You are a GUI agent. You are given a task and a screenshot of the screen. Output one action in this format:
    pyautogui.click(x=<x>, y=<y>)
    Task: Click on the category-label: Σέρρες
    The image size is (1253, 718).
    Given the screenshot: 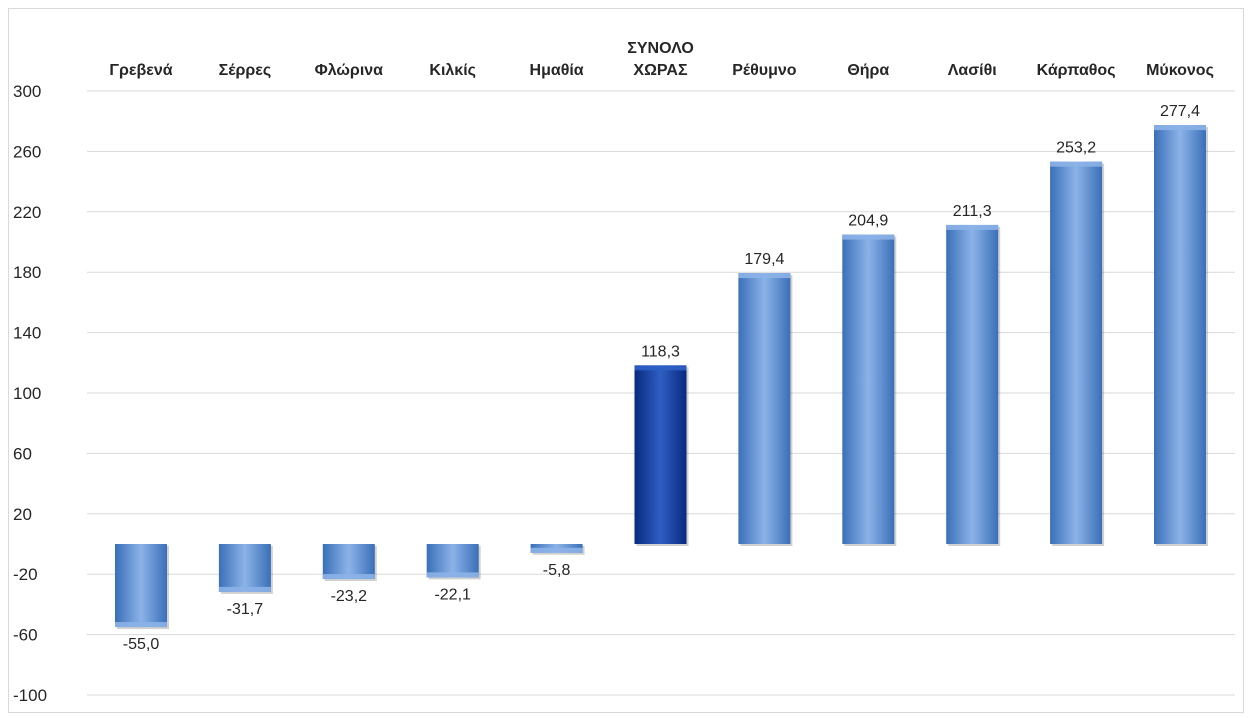 What is the action you would take?
    pyautogui.click(x=245, y=70)
    